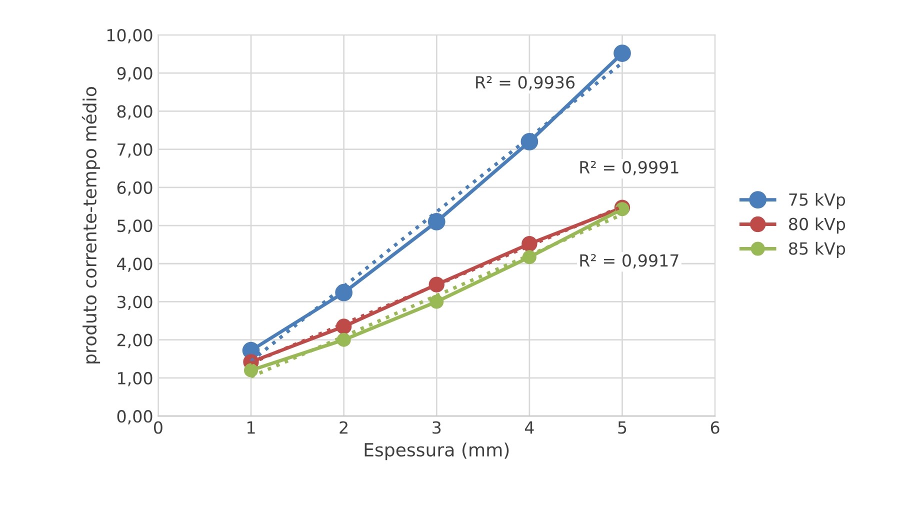 The height and width of the screenshot is (530, 904). Describe the element at coordinates (629, 261) in the screenshot. I see `annotation: R² = 0,9917` at that location.